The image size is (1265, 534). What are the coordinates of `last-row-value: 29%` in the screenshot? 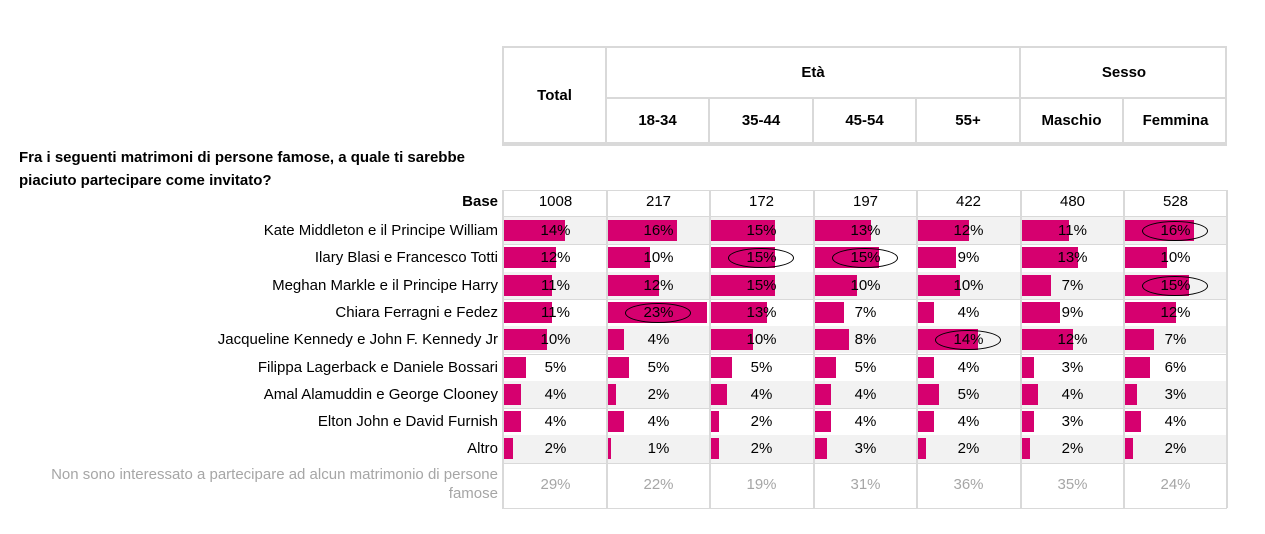 It's located at (555, 484).